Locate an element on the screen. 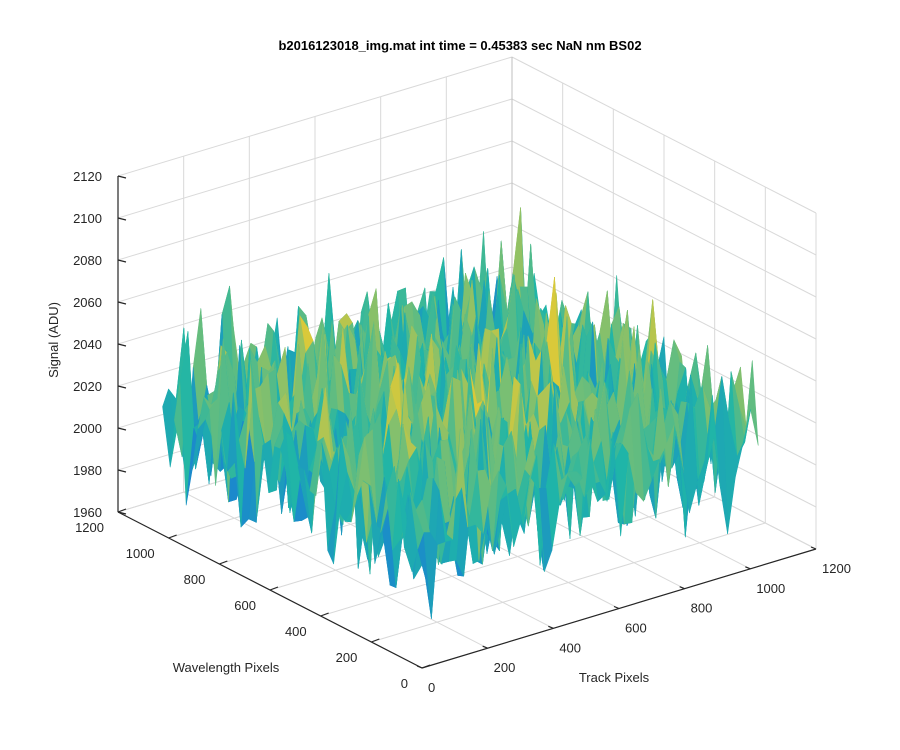 This screenshot has height=750, width=900. surface-facet is located at coordinates (422, 516).